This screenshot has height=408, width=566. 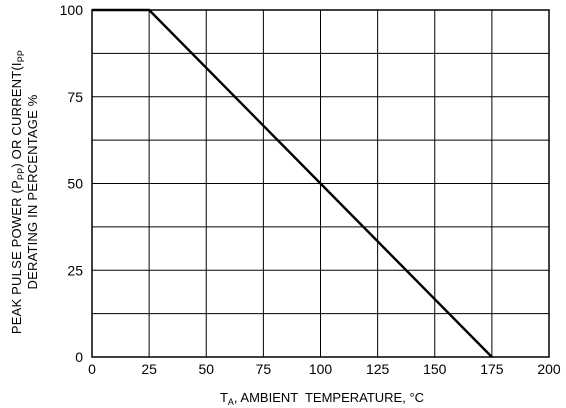 I want to click on x-tick-labels: 0 25 50 75 100 125 150 175 200, so click(x=324, y=369).